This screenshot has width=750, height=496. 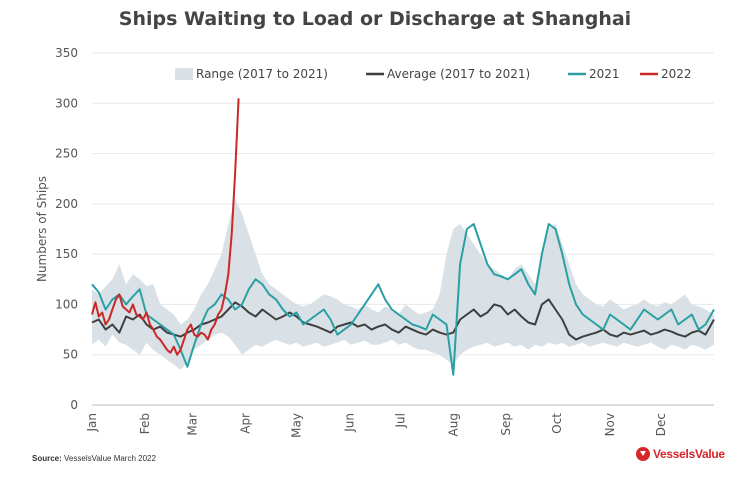 I want to click on x-tick-label: Oct, so click(x=557, y=423).